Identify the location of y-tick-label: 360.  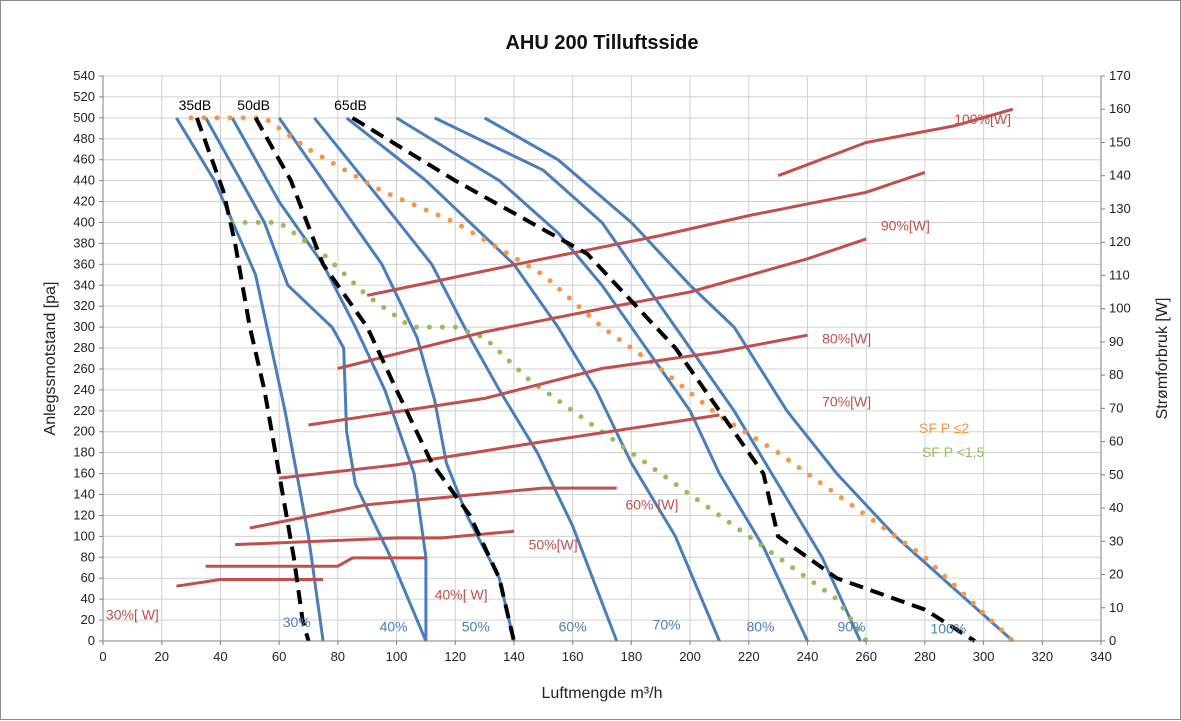
(84, 263).